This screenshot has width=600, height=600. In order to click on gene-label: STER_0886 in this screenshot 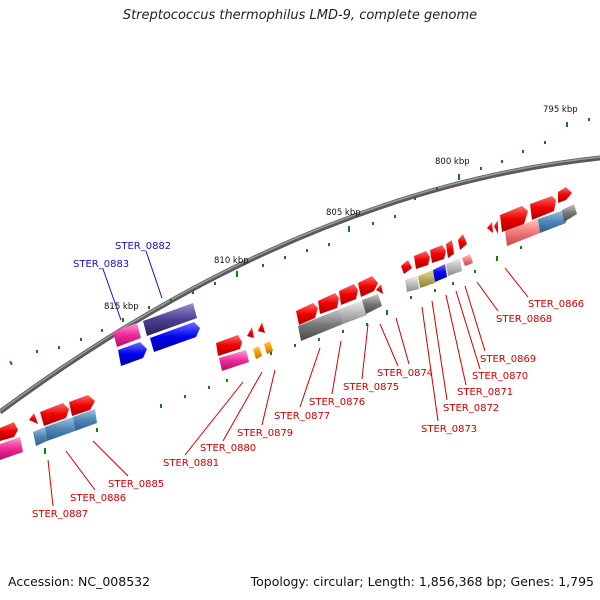, I will do `click(98, 498)`.